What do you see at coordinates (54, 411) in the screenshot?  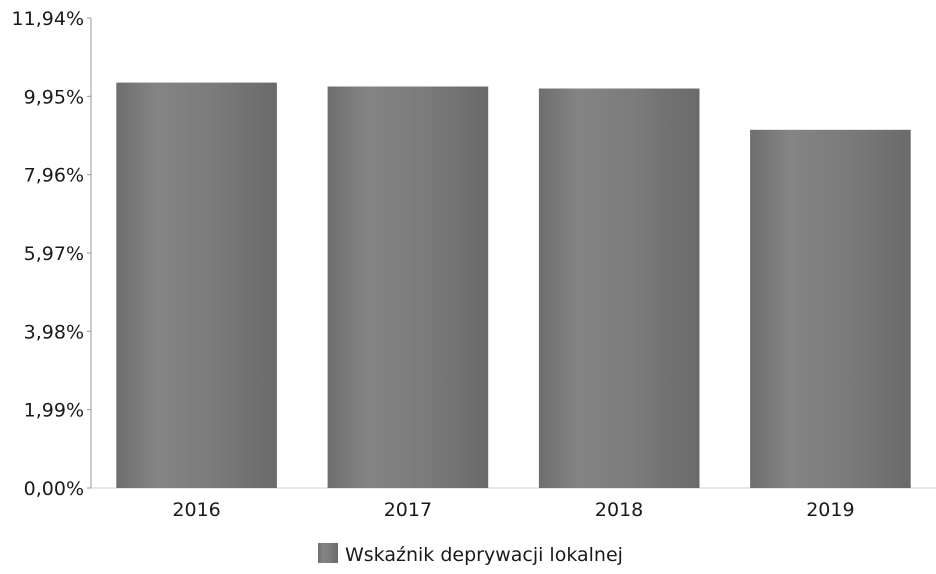 I see `y-tick-label: 1,99%` at bounding box center [54, 411].